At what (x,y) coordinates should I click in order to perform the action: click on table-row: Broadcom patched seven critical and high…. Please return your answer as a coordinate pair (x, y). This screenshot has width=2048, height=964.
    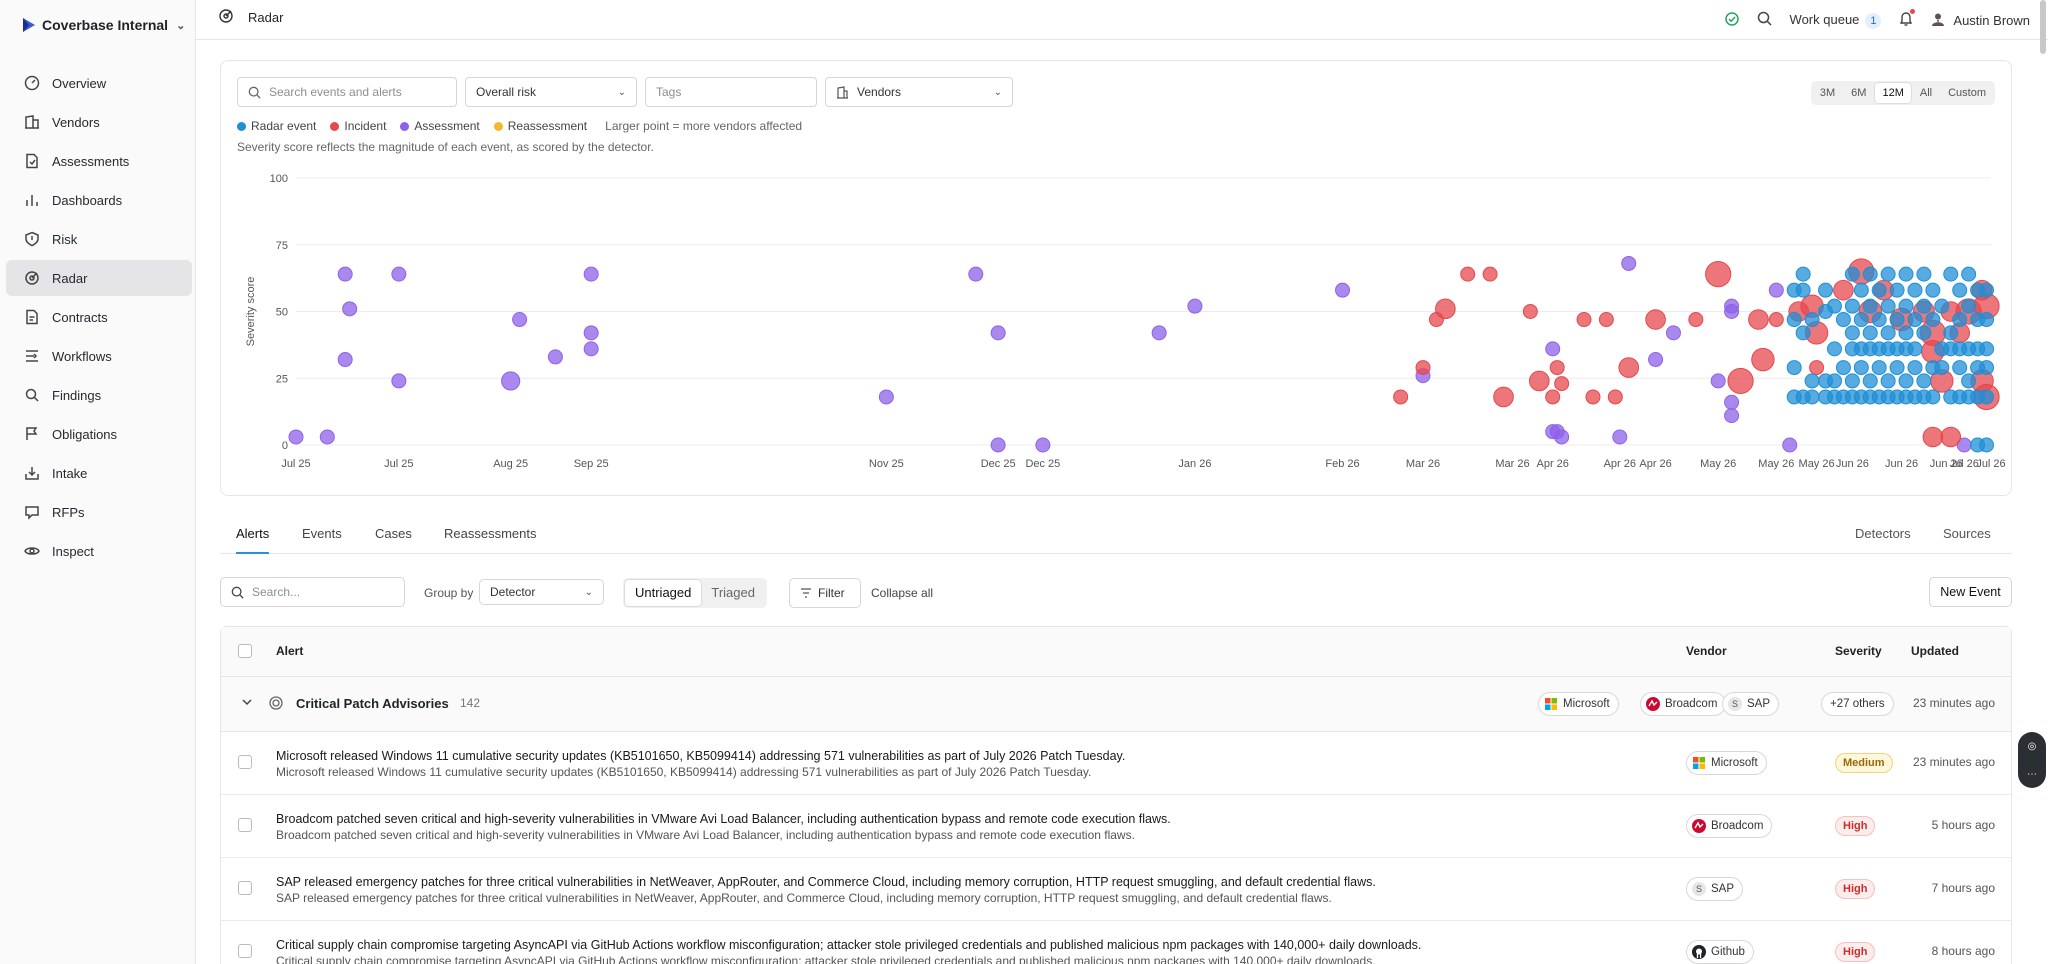
    Looking at the image, I should click on (1116, 826).